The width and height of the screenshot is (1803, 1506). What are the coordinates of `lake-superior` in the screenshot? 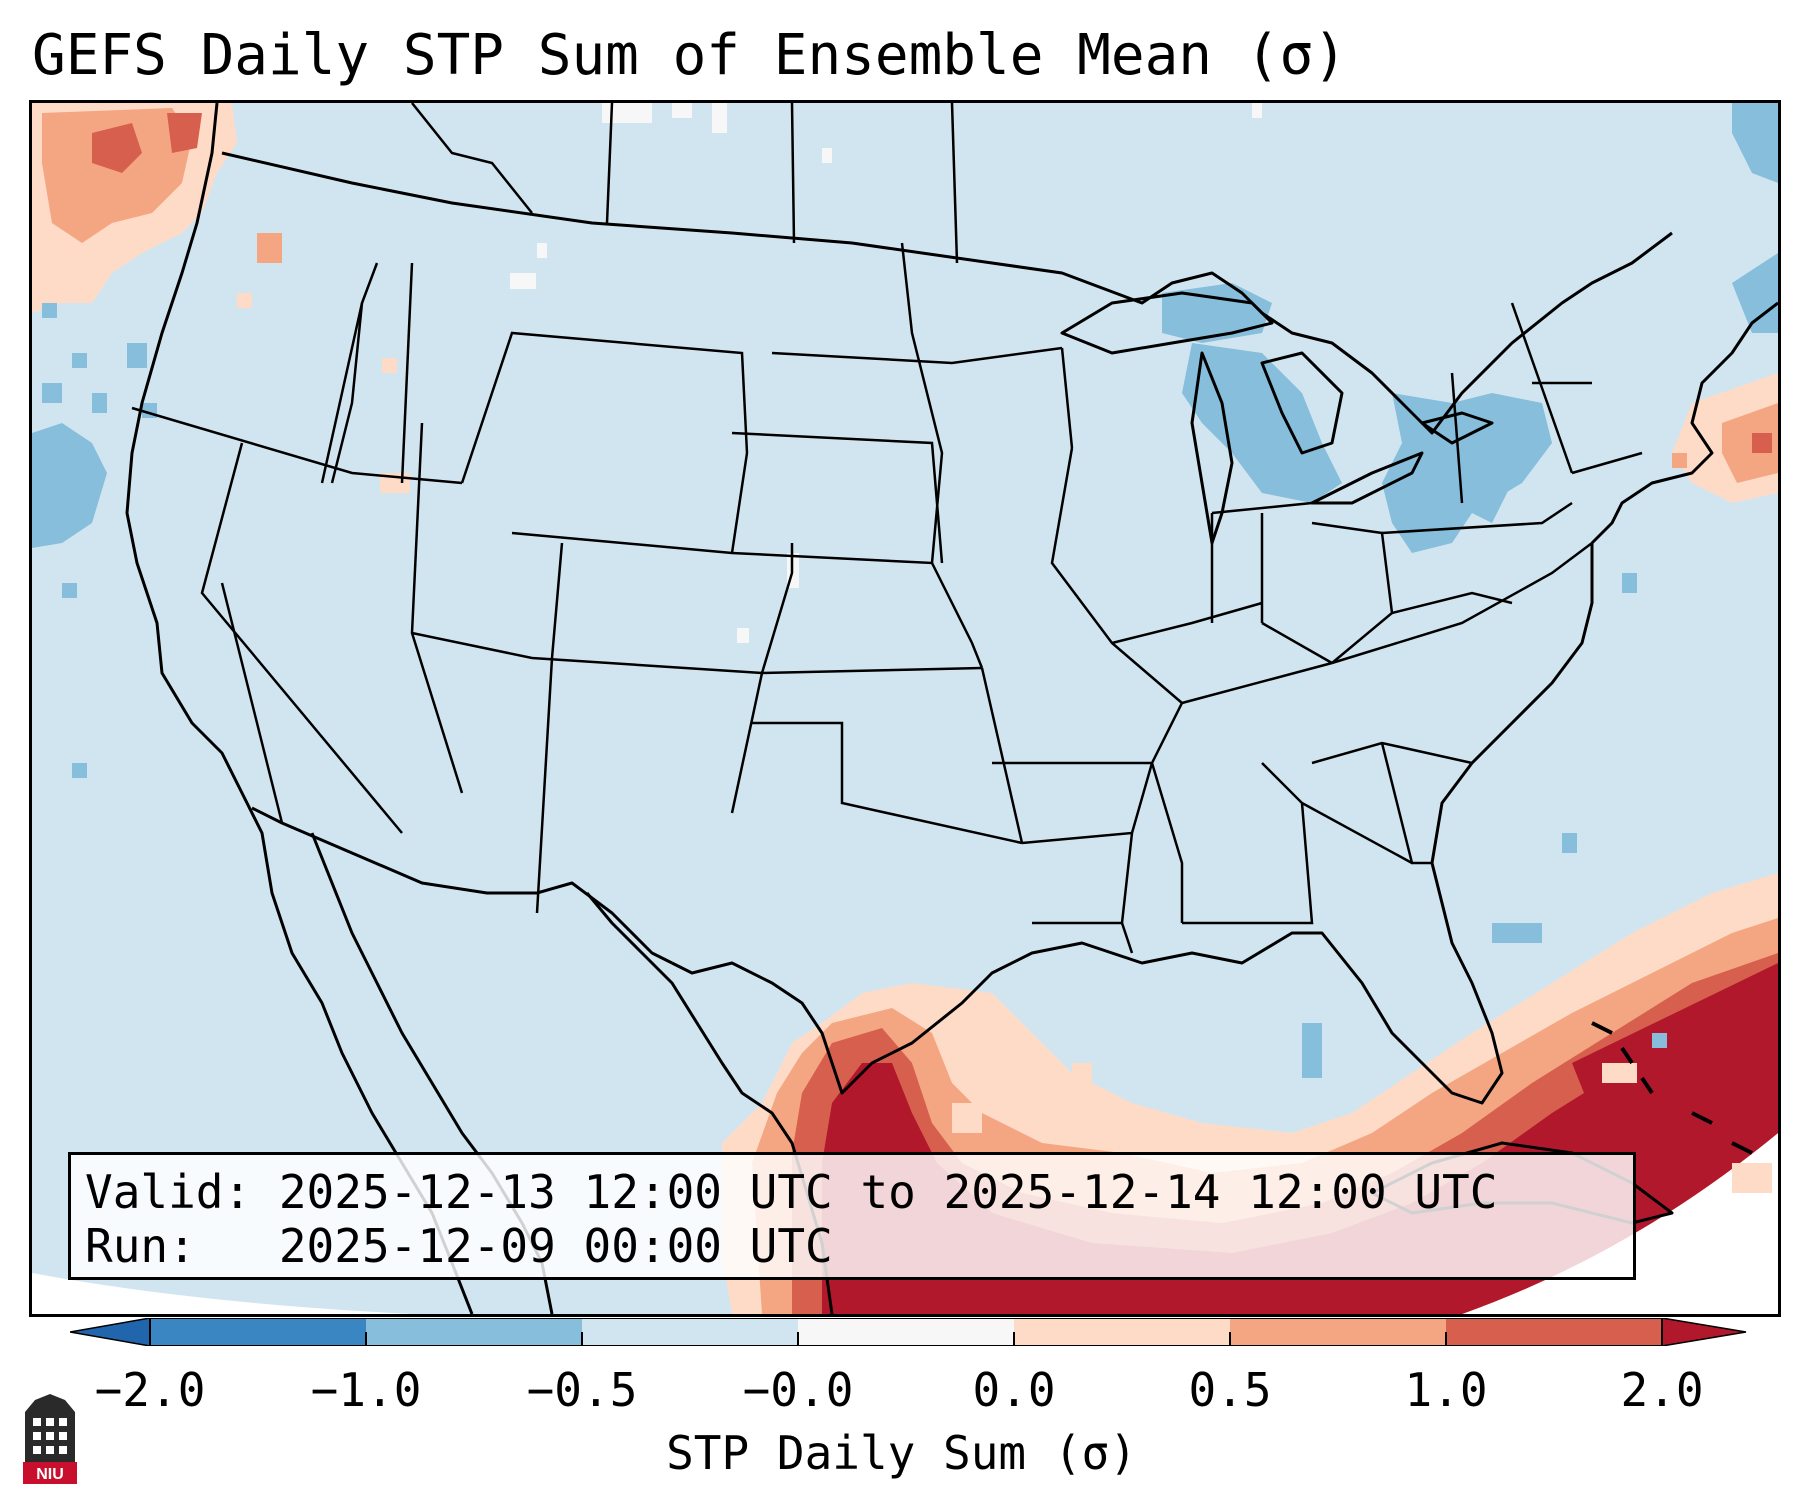 It's located at (1167, 323).